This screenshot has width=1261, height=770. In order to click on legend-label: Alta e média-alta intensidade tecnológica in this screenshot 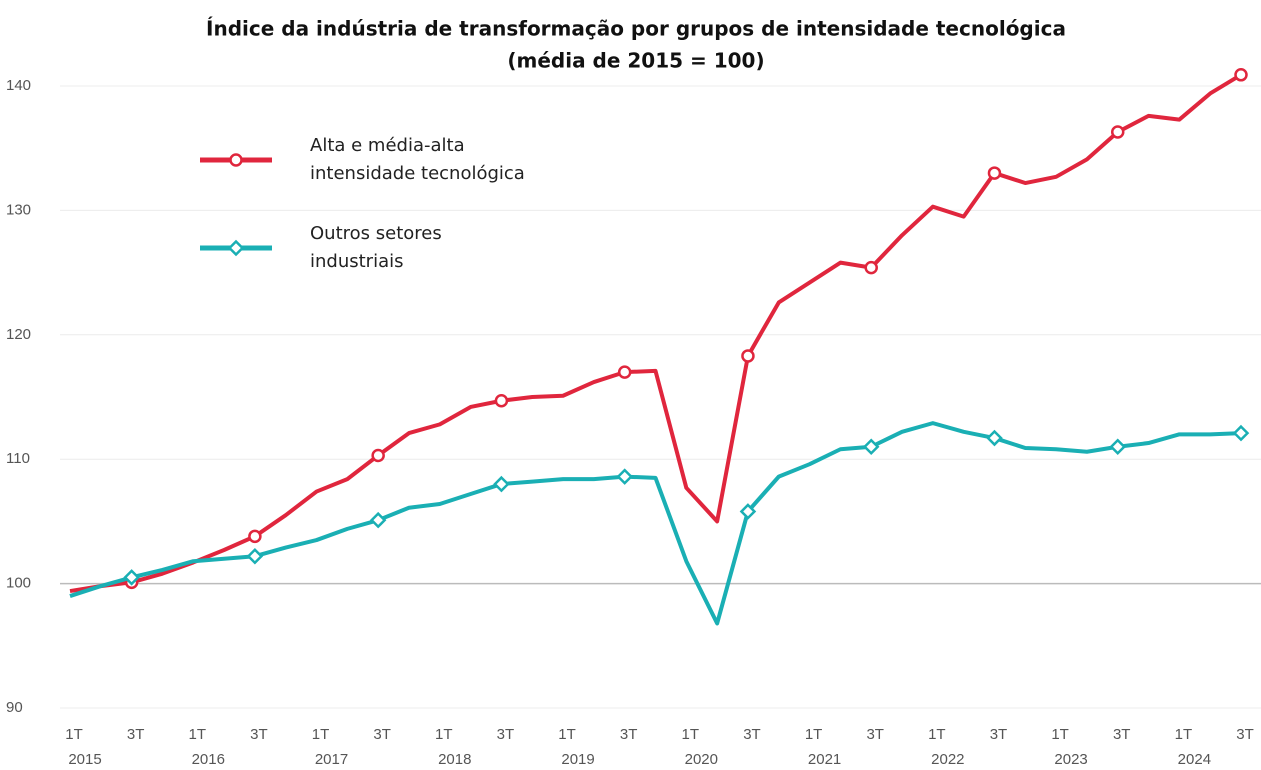, I will do `click(417, 159)`.